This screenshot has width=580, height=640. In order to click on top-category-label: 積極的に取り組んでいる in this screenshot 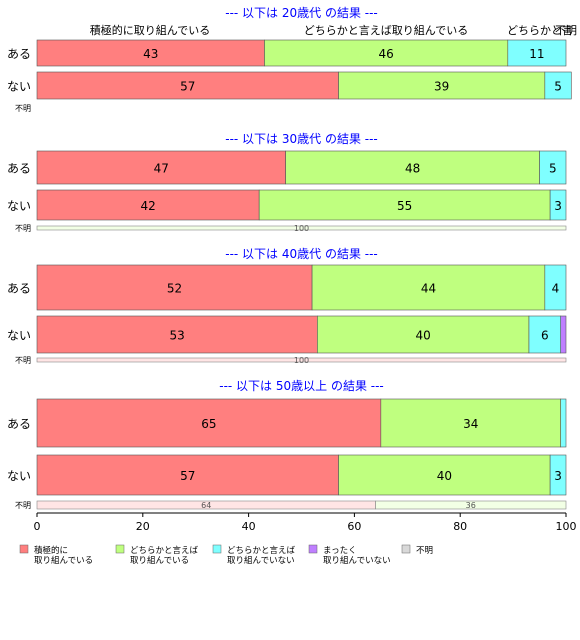, I will do `click(150, 30)`.